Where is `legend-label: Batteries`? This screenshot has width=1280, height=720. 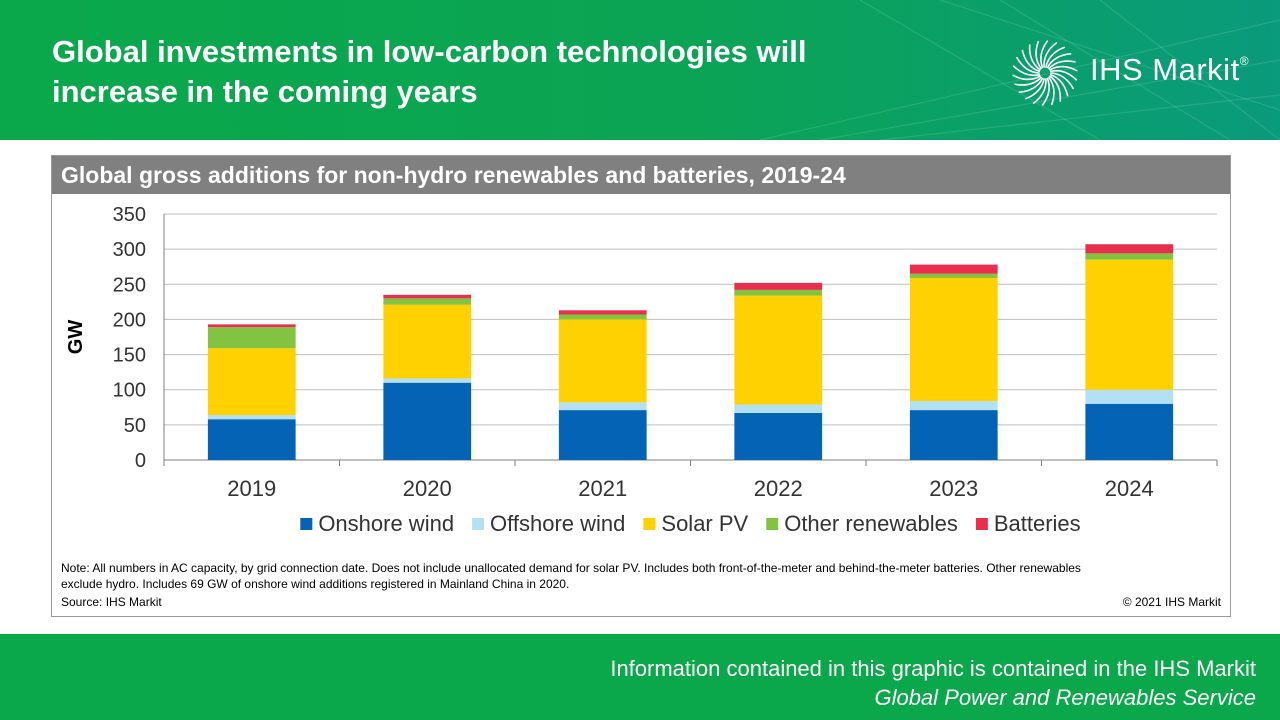 legend-label: Batteries is located at coordinates (1037, 523).